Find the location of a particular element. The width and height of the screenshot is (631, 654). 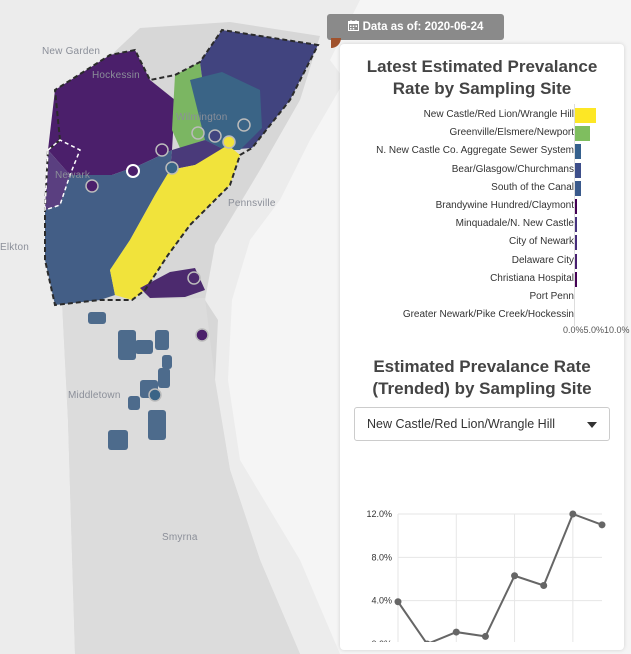

corner-marker is located at coordinates (336, 43).